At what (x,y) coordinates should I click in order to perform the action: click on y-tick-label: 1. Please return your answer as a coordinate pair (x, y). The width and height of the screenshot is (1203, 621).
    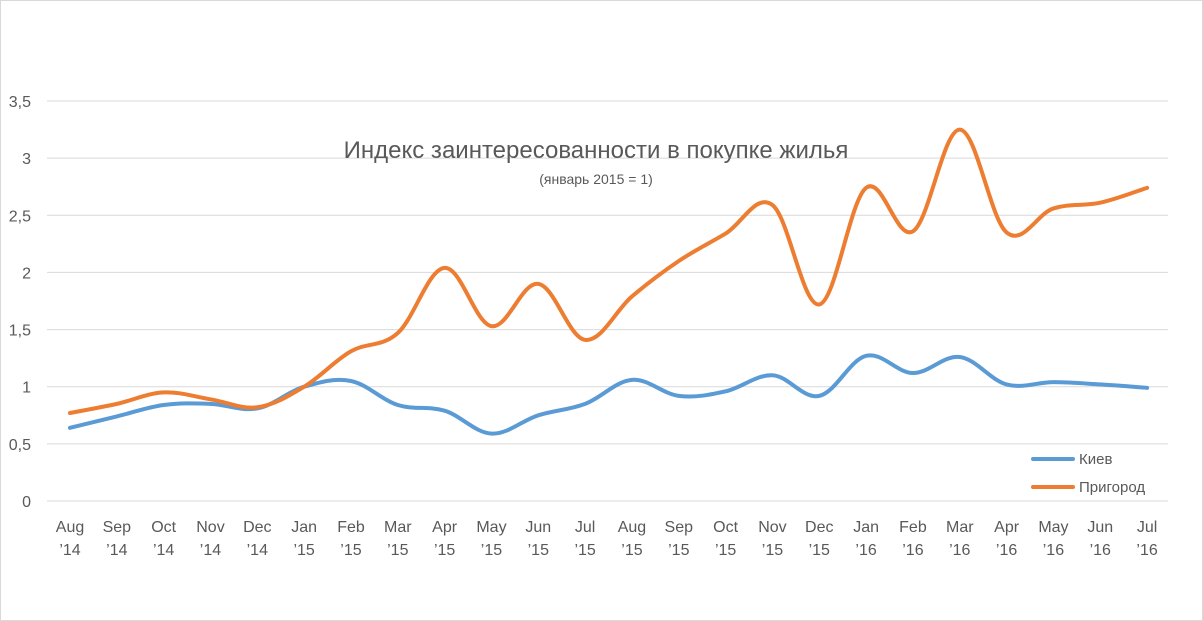
    Looking at the image, I should click on (26, 388).